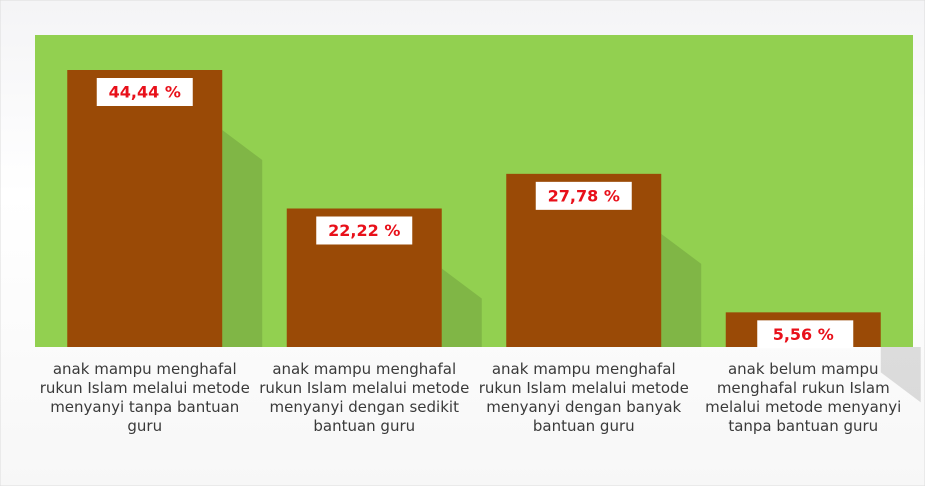  I want to click on value-label: 22,22 %, so click(364, 230).